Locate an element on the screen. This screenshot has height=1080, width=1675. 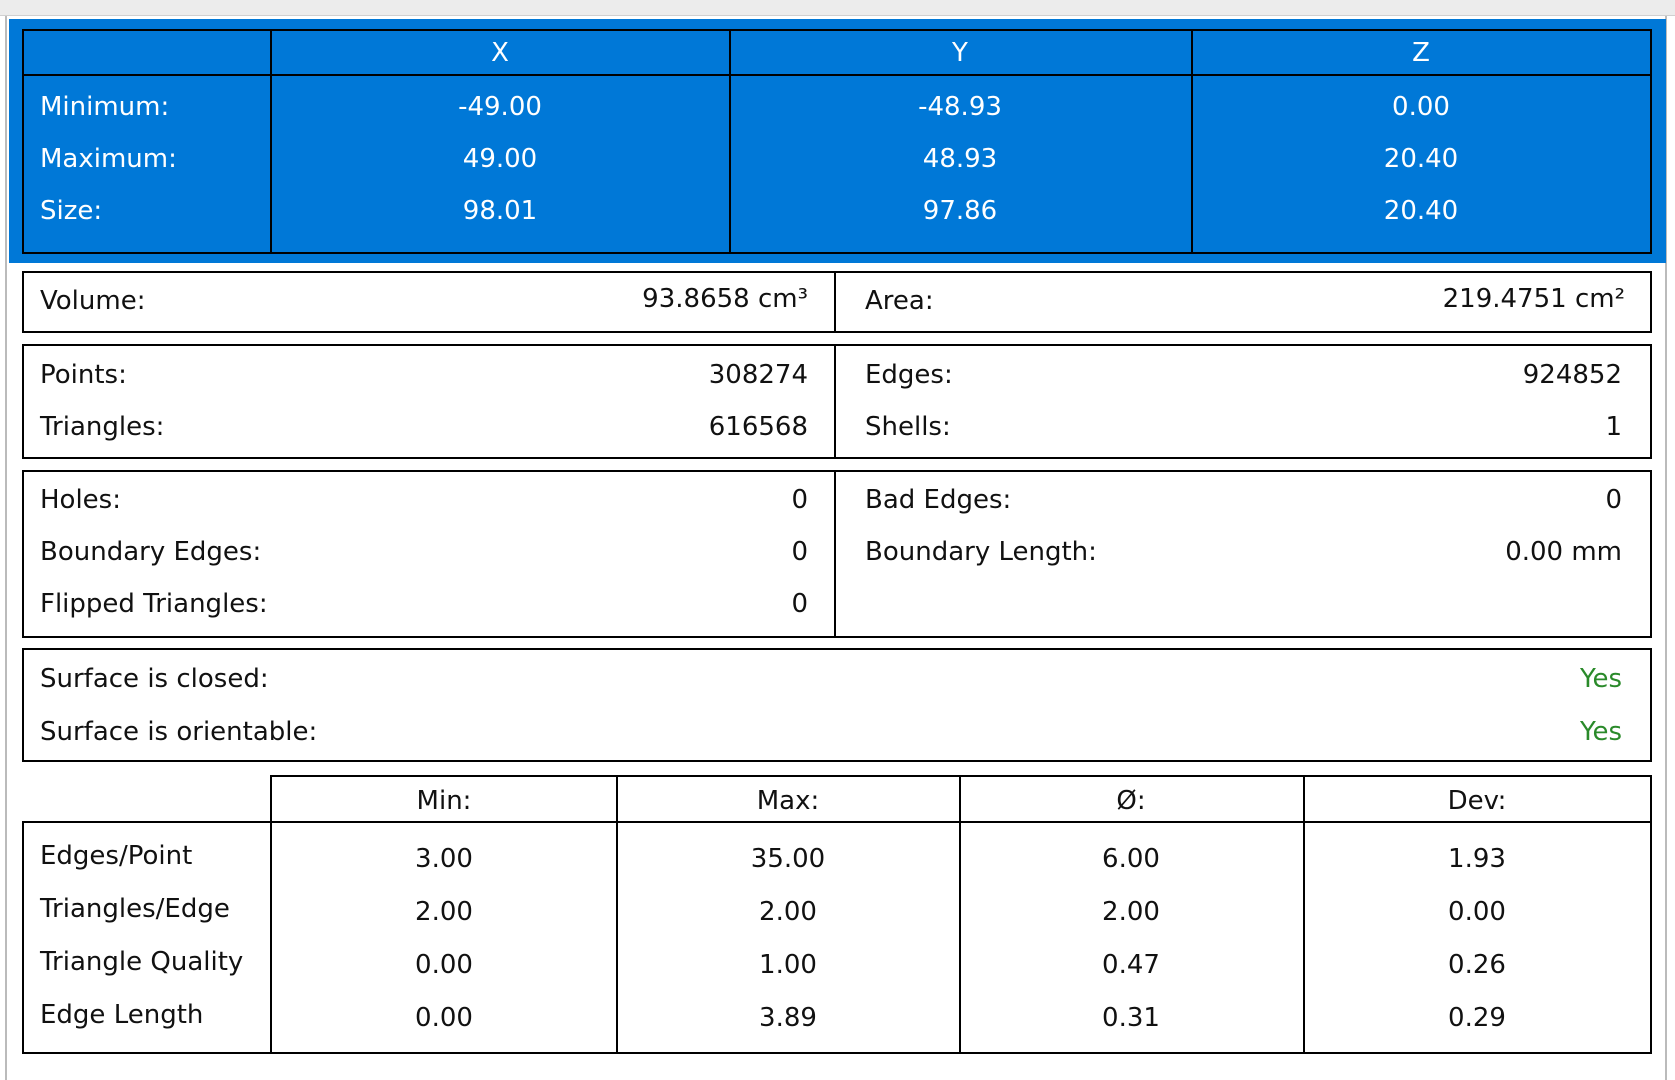
row-label: Edge Length is located at coordinates (122, 1015).